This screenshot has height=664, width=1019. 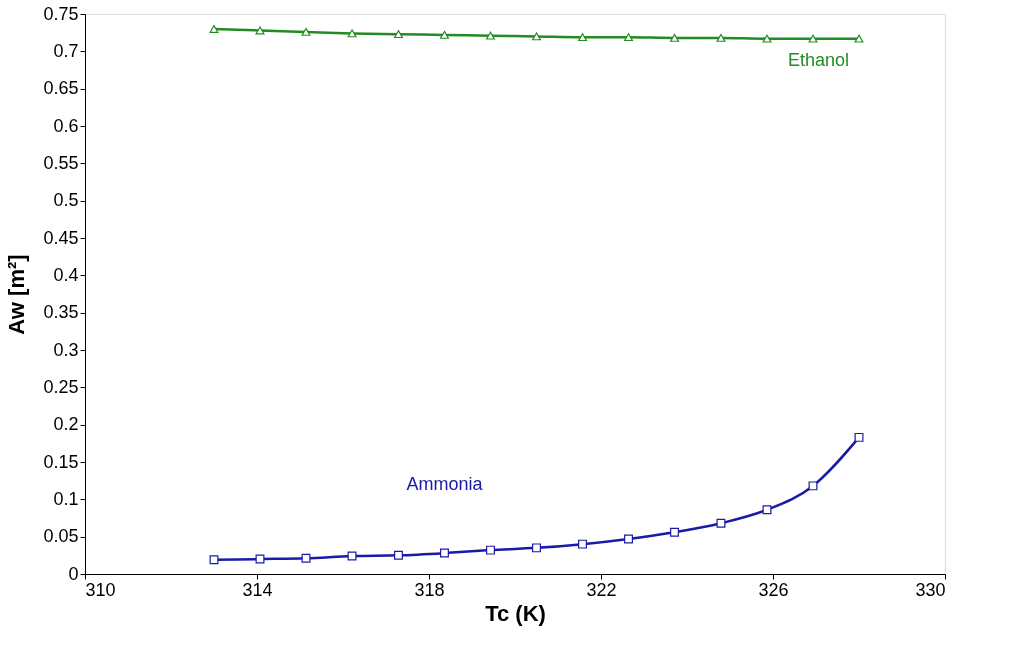 I want to click on y-tick-label: 0.35, so click(x=61, y=312).